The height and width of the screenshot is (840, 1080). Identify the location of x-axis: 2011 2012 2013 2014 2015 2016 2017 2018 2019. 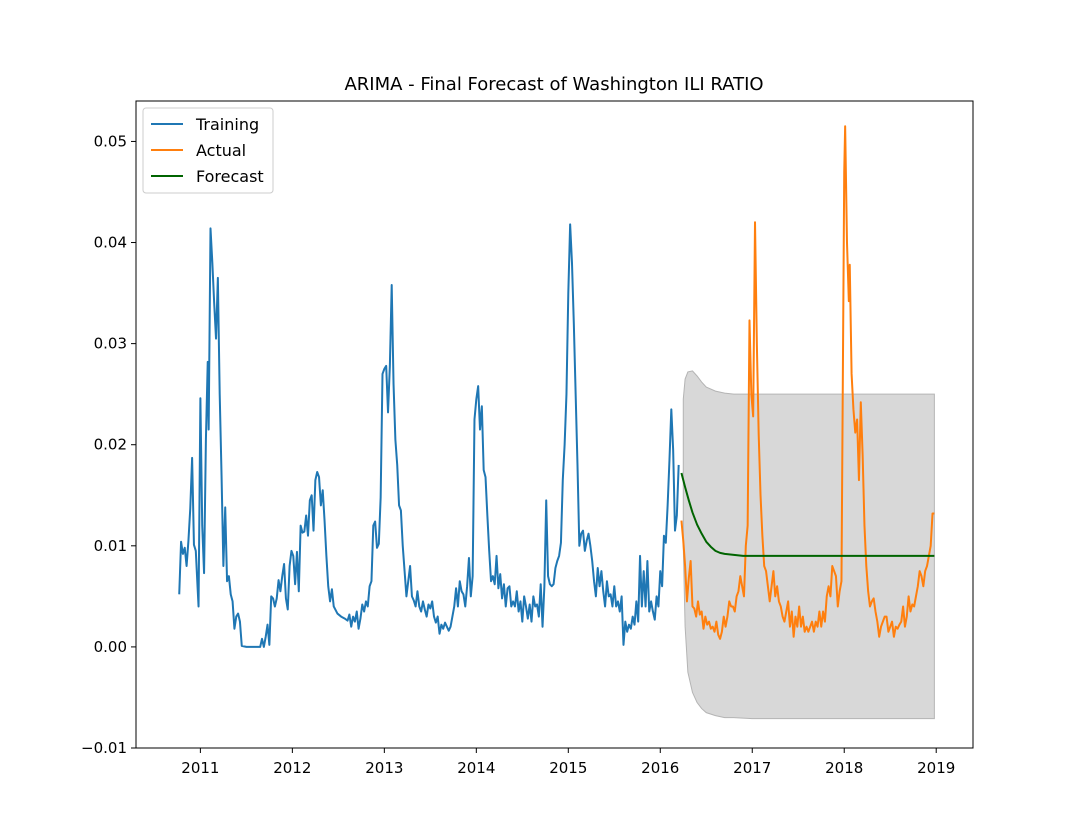
(568, 762).